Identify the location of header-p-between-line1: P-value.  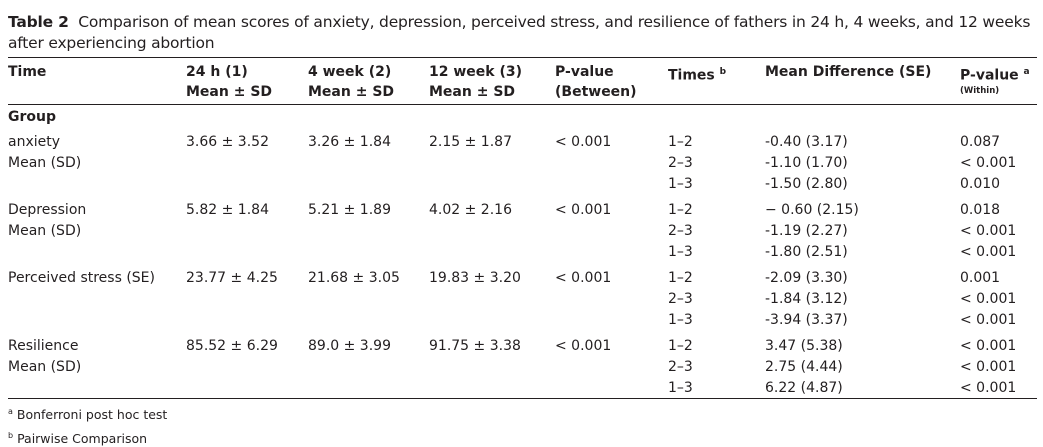
(584, 72).